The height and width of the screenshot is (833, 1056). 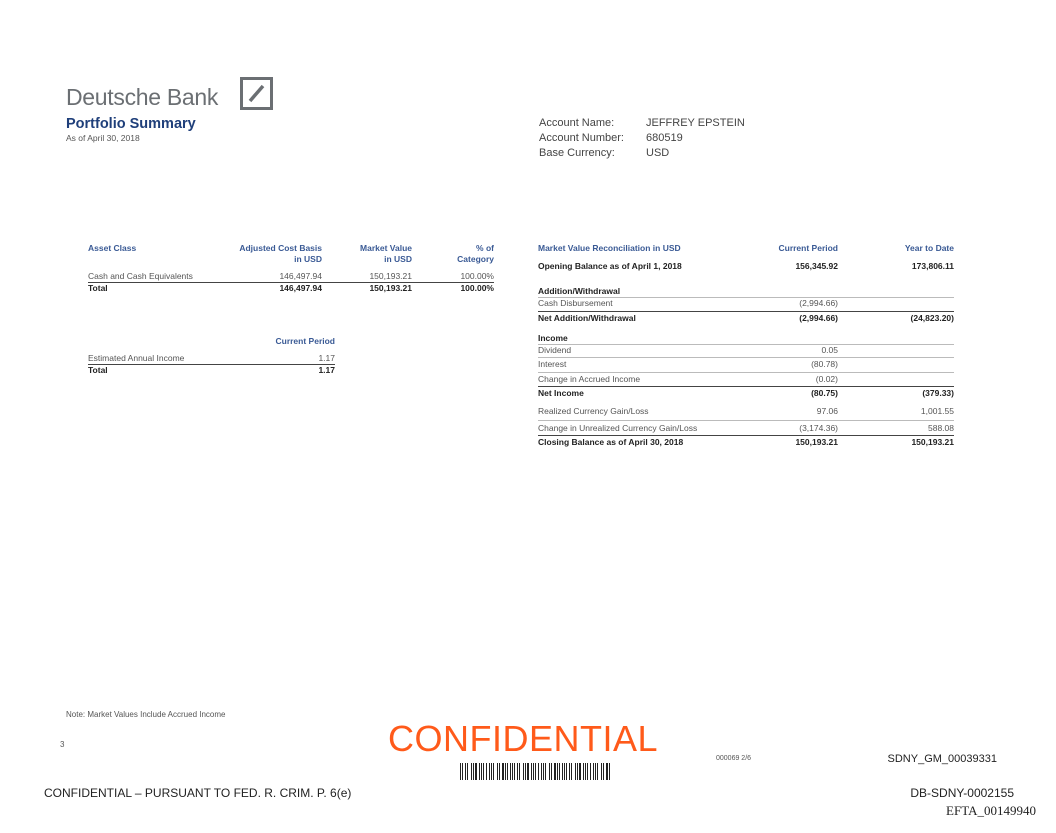 What do you see at coordinates (658, 153) in the screenshot?
I see `base-currency-value: USD` at bounding box center [658, 153].